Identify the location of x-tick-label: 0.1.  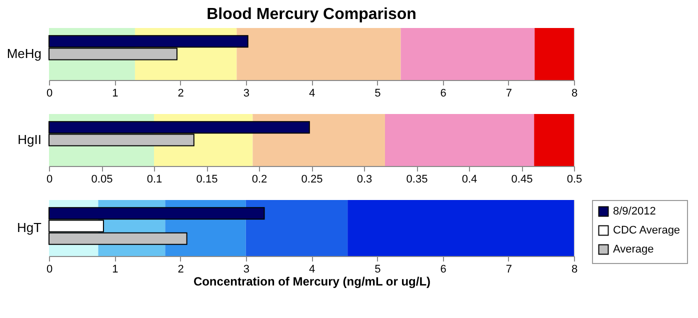
(154, 180).